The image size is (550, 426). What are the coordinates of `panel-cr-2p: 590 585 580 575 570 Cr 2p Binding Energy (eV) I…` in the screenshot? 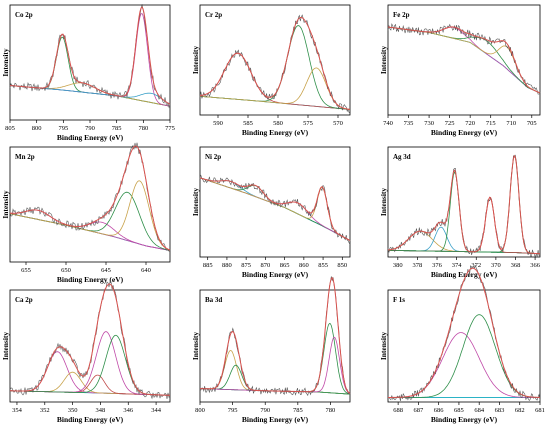 It's located at (271, 70).